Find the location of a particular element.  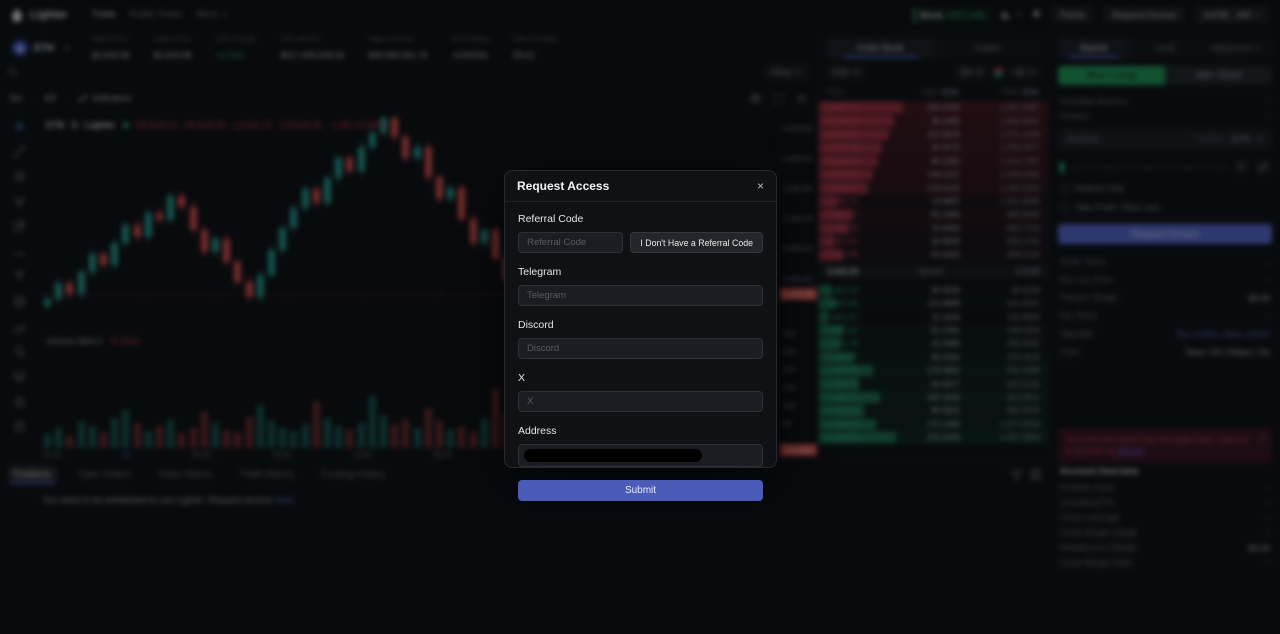

no-referral-code-button: I Don't Have a Referral Code is located at coordinates (696, 242).